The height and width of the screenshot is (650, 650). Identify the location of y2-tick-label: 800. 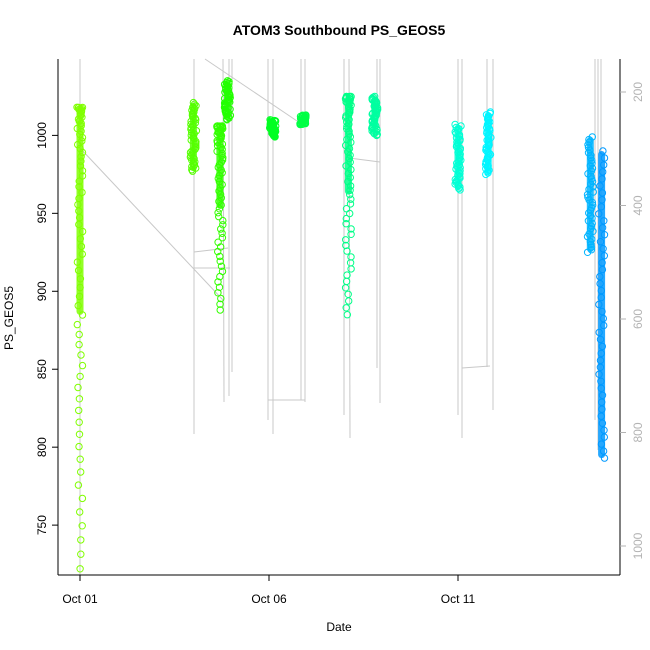
(638, 432).